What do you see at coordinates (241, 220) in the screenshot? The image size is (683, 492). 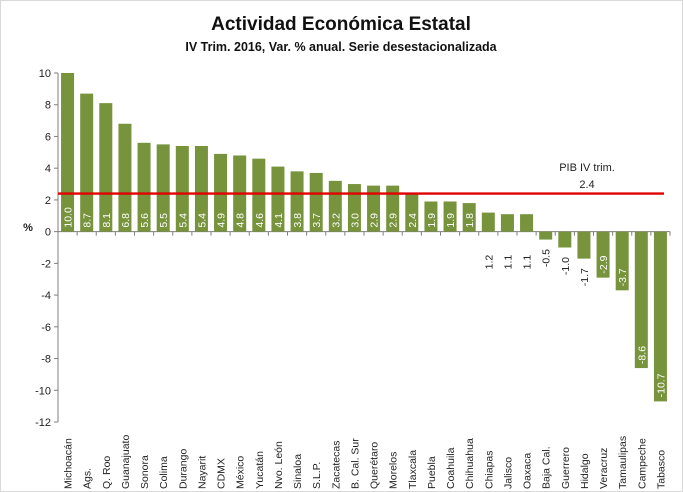 I see `data-label: 4.8` at bounding box center [241, 220].